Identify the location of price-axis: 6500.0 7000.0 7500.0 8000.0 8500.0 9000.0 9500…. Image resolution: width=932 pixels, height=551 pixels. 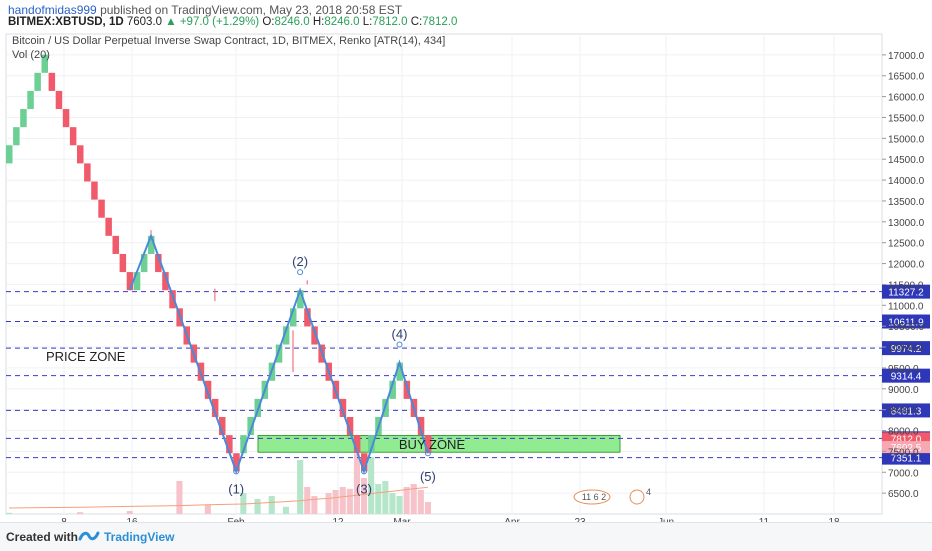
(903, 275).